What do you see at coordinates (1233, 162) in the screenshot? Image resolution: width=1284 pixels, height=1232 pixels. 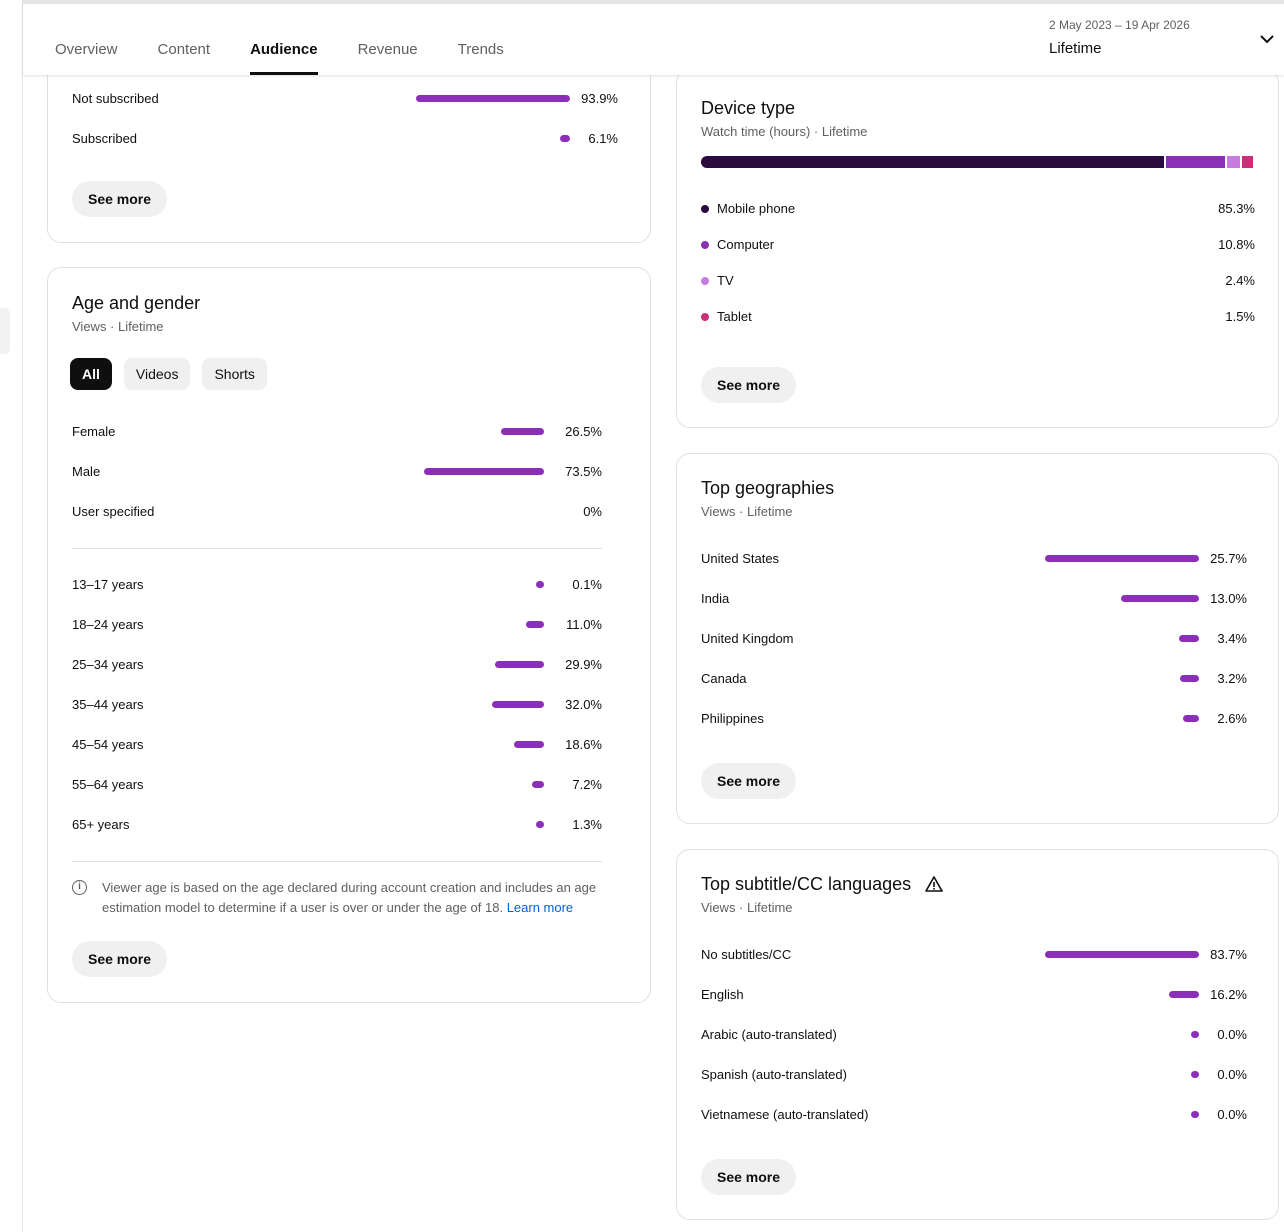 I see `segment-tv` at bounding box center [1233, 162].